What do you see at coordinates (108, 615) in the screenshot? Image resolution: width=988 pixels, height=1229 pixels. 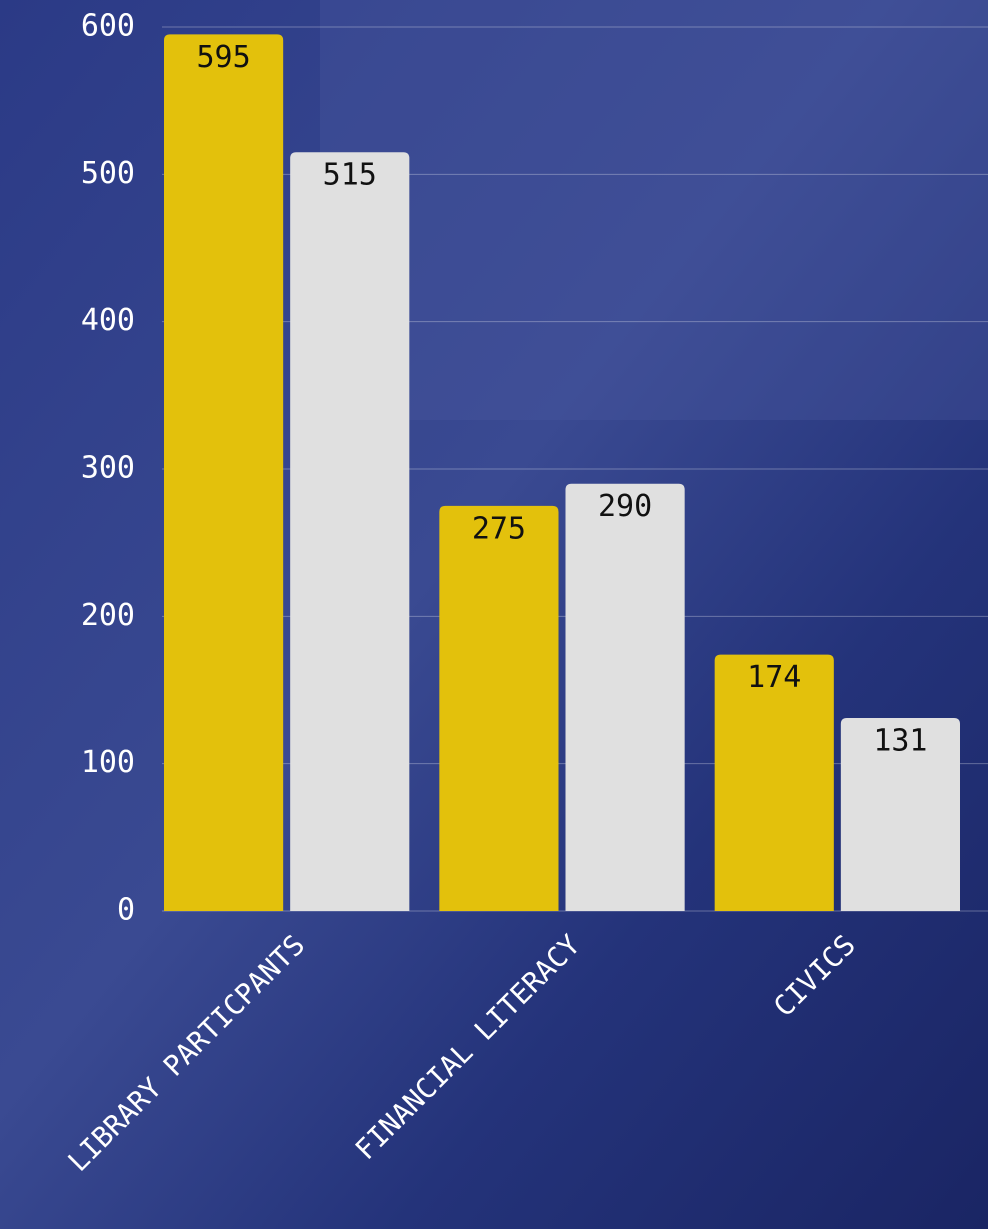 I see `y-tick-label: 200` at bounding box center [108, 615].